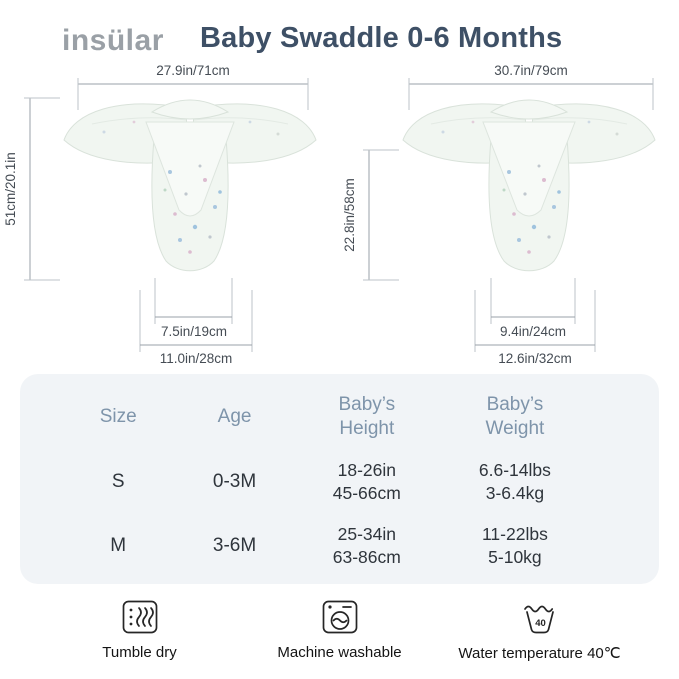  What do you see at coordinates (118, 417) in the screenshot?
I see `col-header-size: Size` at bounding box center [118, 417].